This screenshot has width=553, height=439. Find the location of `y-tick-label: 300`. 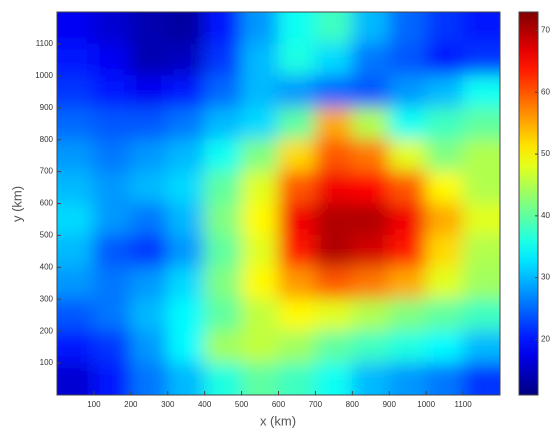

y-tick-label: 300 is located at coordinates (47, 298).